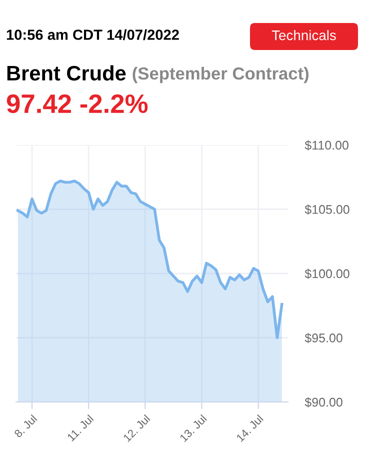  What do you see at coordinates (323, 402) in the screenshot?
I see `y-tick-label: $90.00` at bounding box center [323, 402].